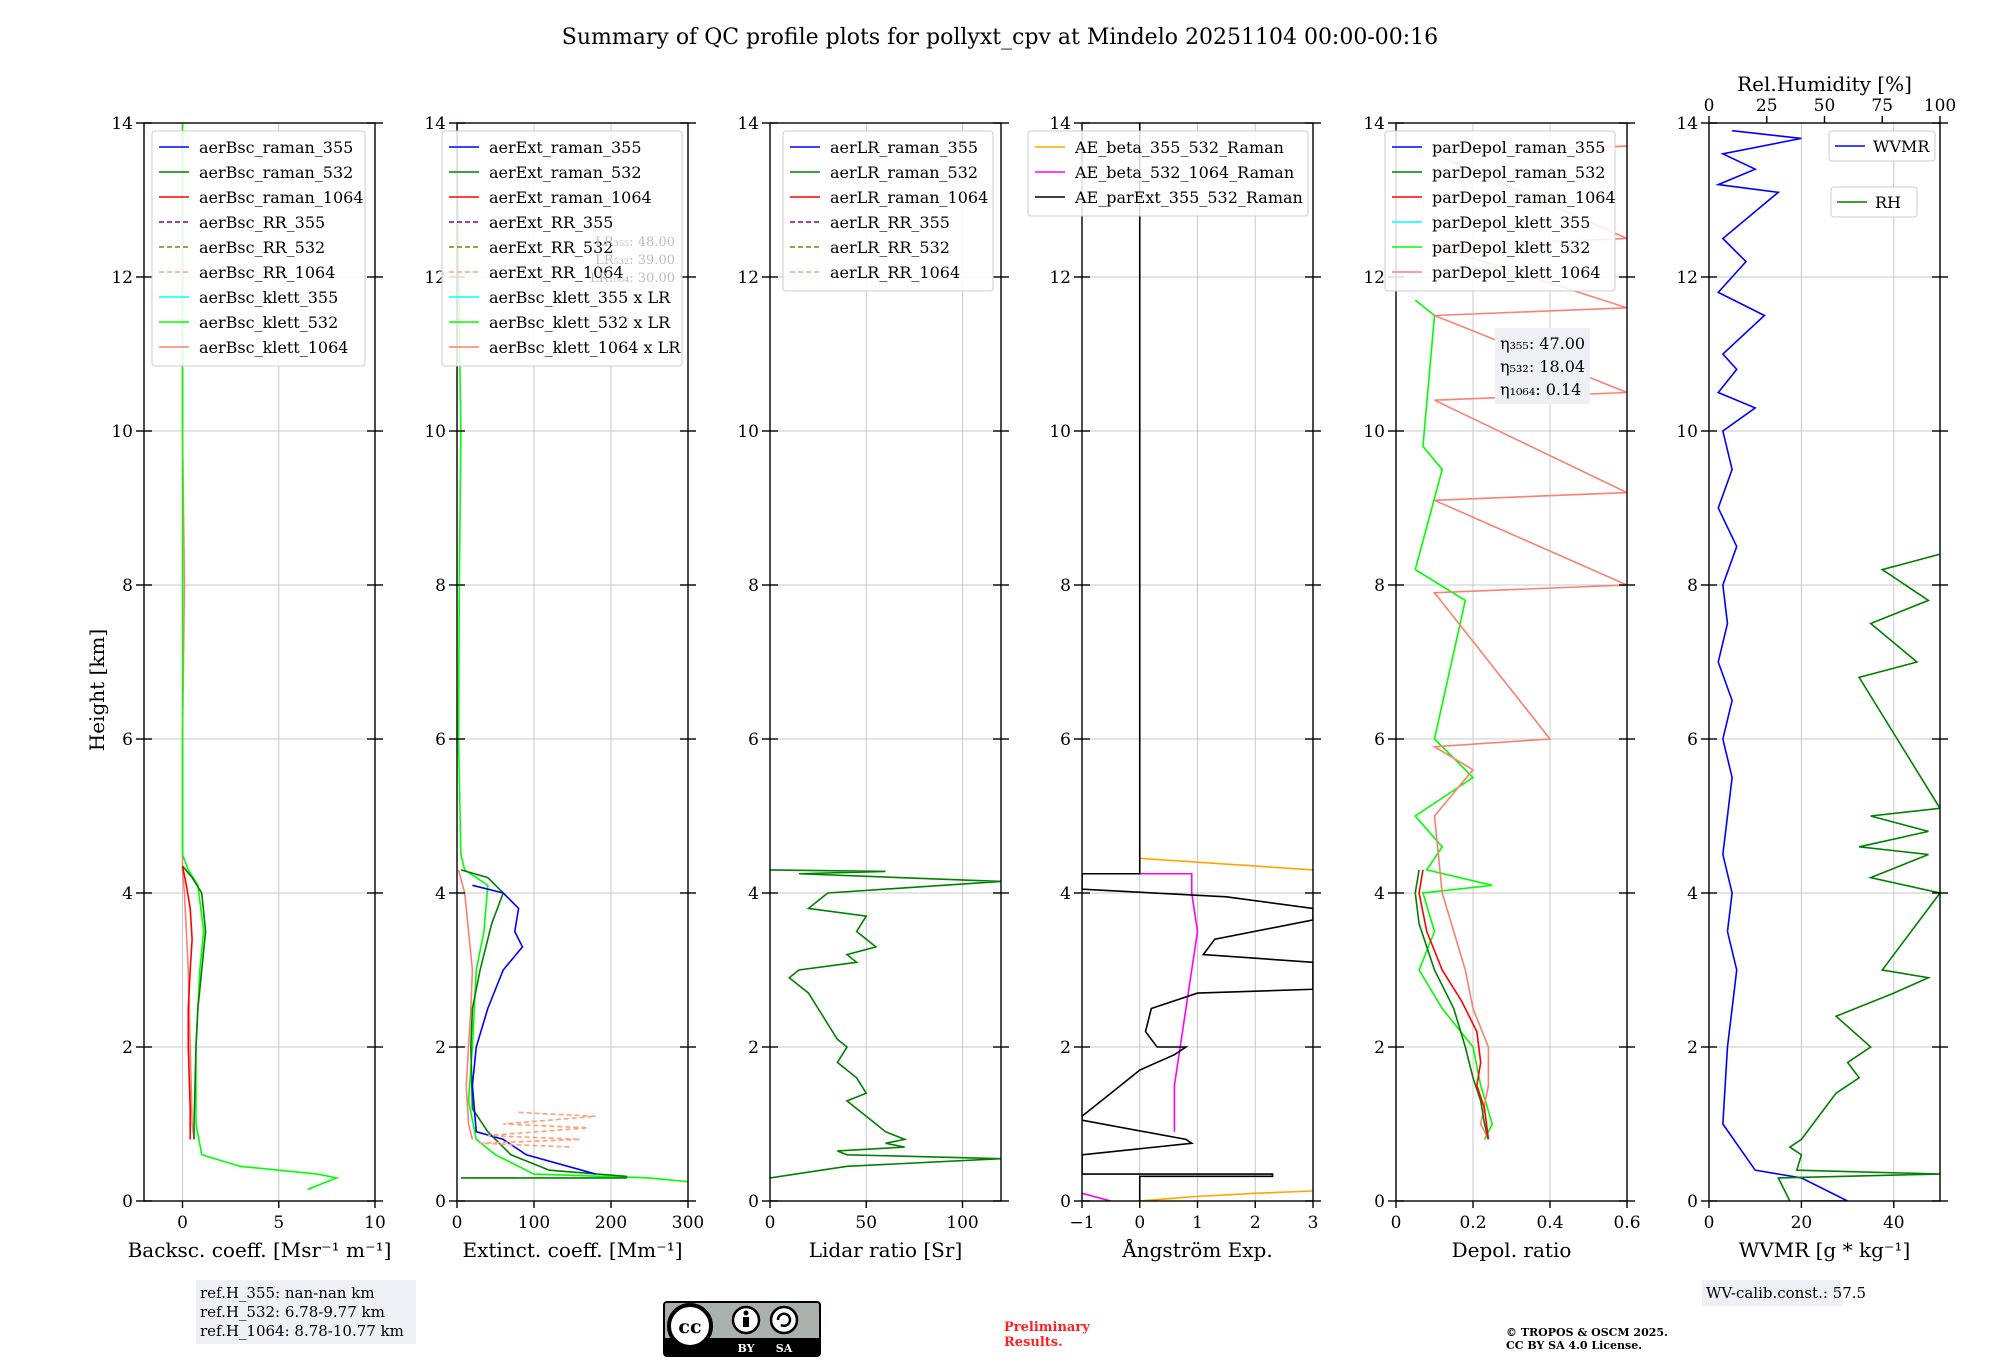 The image size is (2000, 1364). What do you see at coordinates (1858, 877) in the screenshot?
I see `series-line-rh` at bounding box center [1858, 877].